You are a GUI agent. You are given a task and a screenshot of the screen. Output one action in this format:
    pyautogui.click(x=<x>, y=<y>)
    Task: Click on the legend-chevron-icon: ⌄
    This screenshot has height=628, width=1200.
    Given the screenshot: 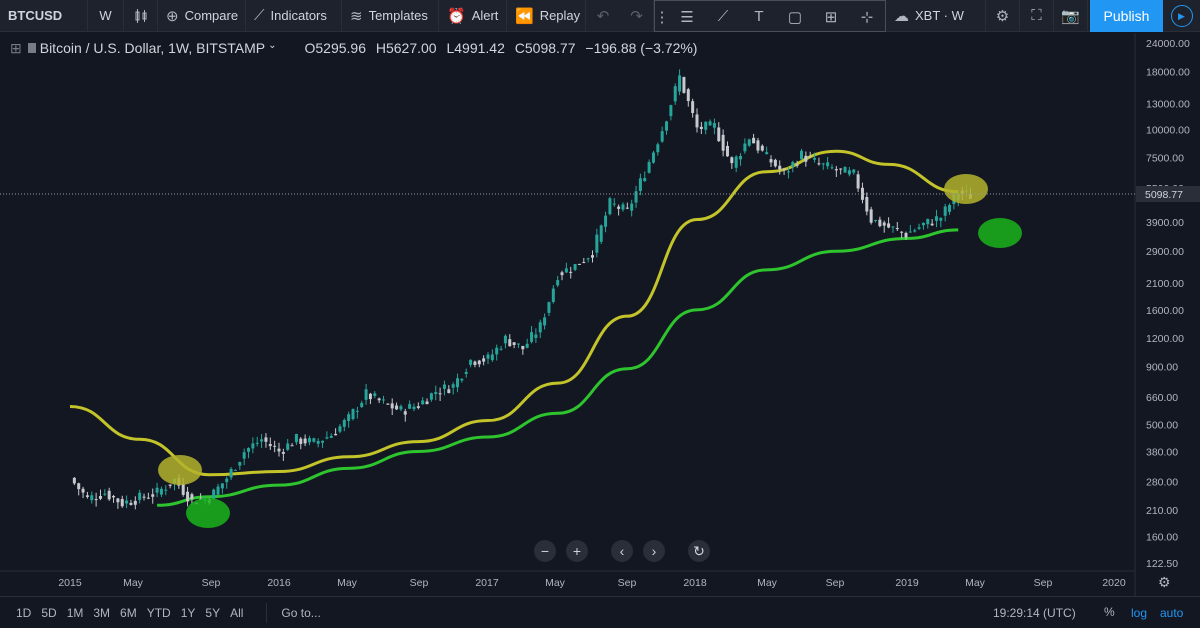 What is the action you would take?
    pyautogui.click(x=272, y=45)
    